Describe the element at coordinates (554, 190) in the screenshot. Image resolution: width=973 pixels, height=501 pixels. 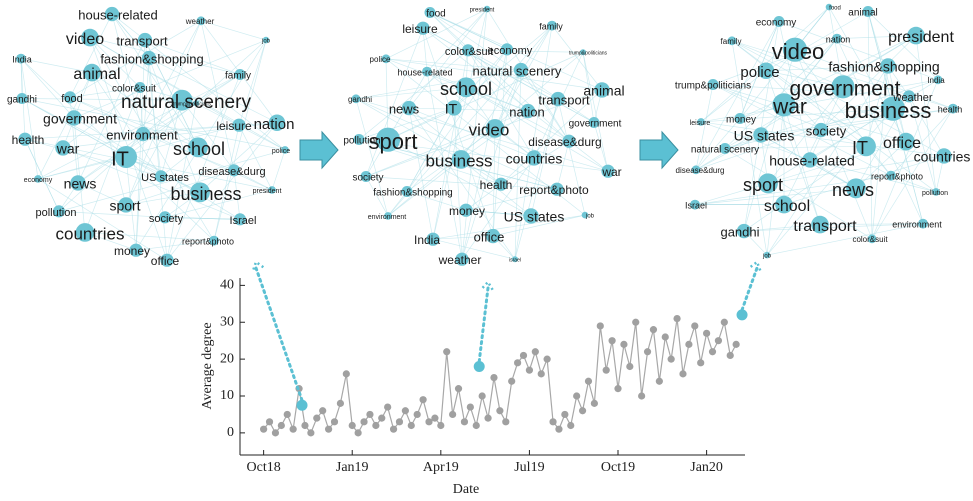
I see `network-label: report&photo` at that location.